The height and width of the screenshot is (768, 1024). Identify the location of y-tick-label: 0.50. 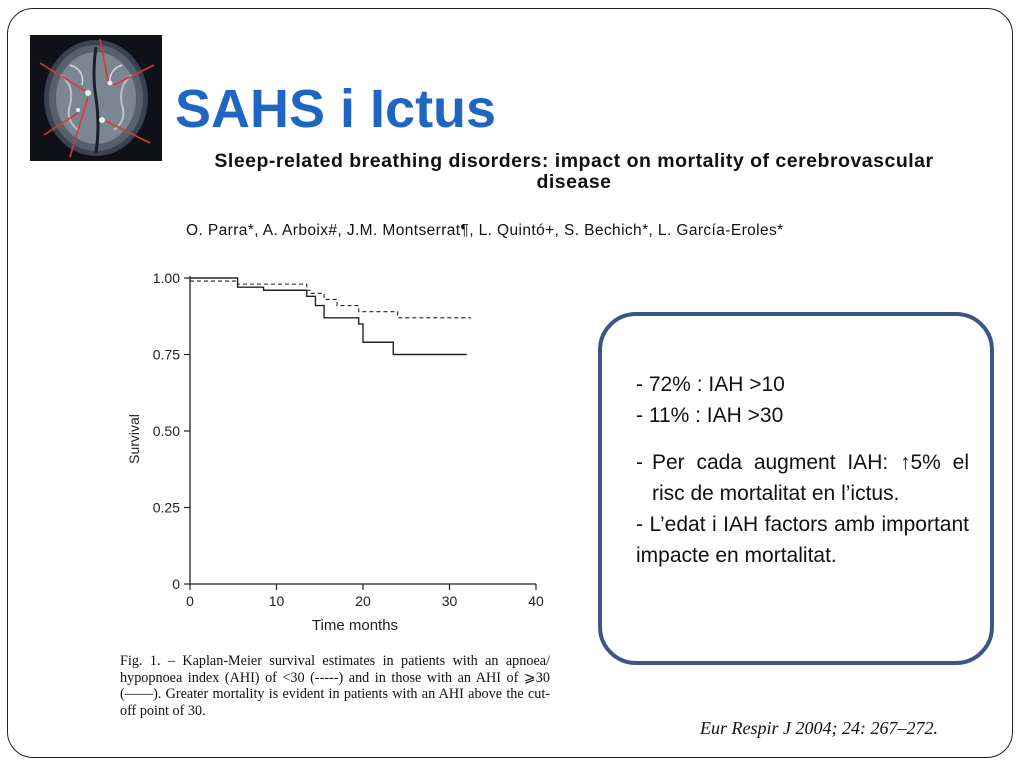
(166, 431).